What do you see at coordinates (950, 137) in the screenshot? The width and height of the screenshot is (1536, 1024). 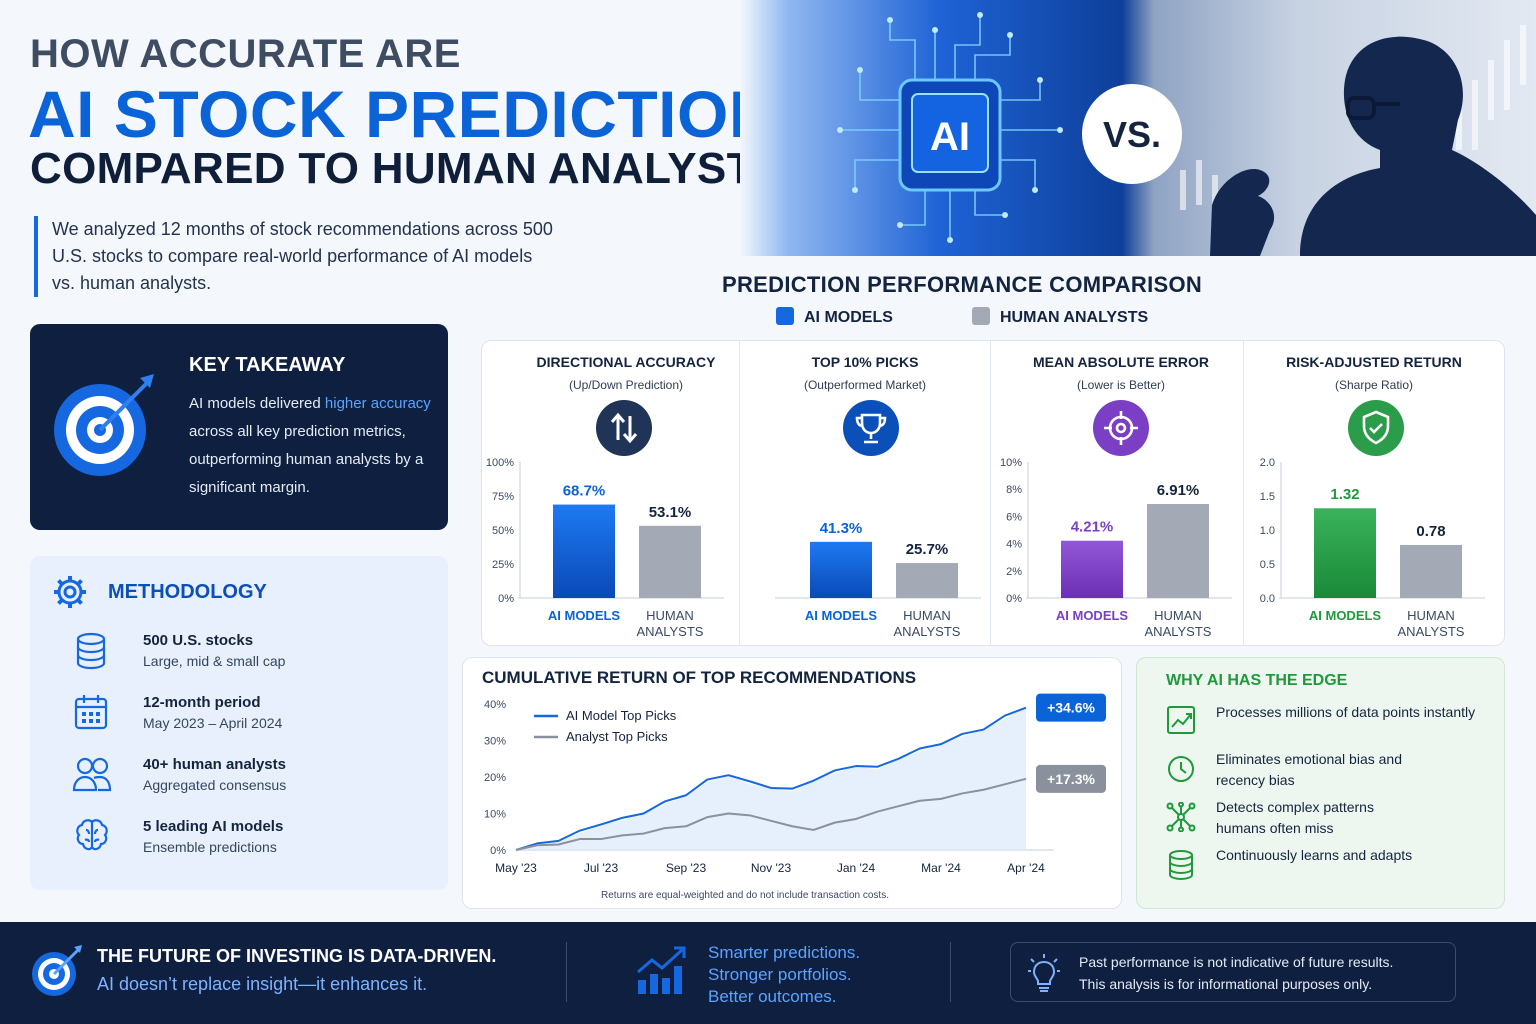 I see `ai-chip-label: AI` at bounding box center [950, 137].